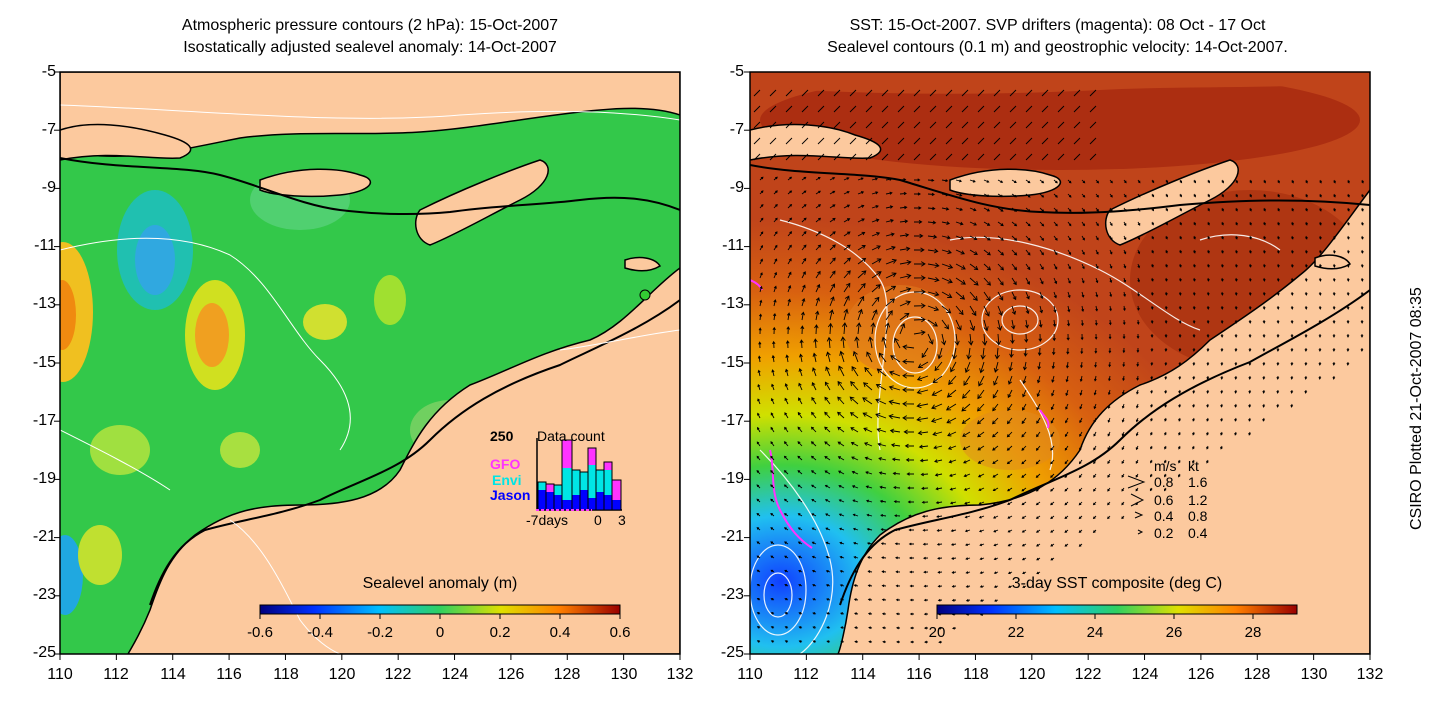 This screenshot has width=1440, height=720. What do you see at coordinates (1198, 516) in the screenshot?
I see `velocity-legend-kt: 0.8` at bounding box center [1198, 516].